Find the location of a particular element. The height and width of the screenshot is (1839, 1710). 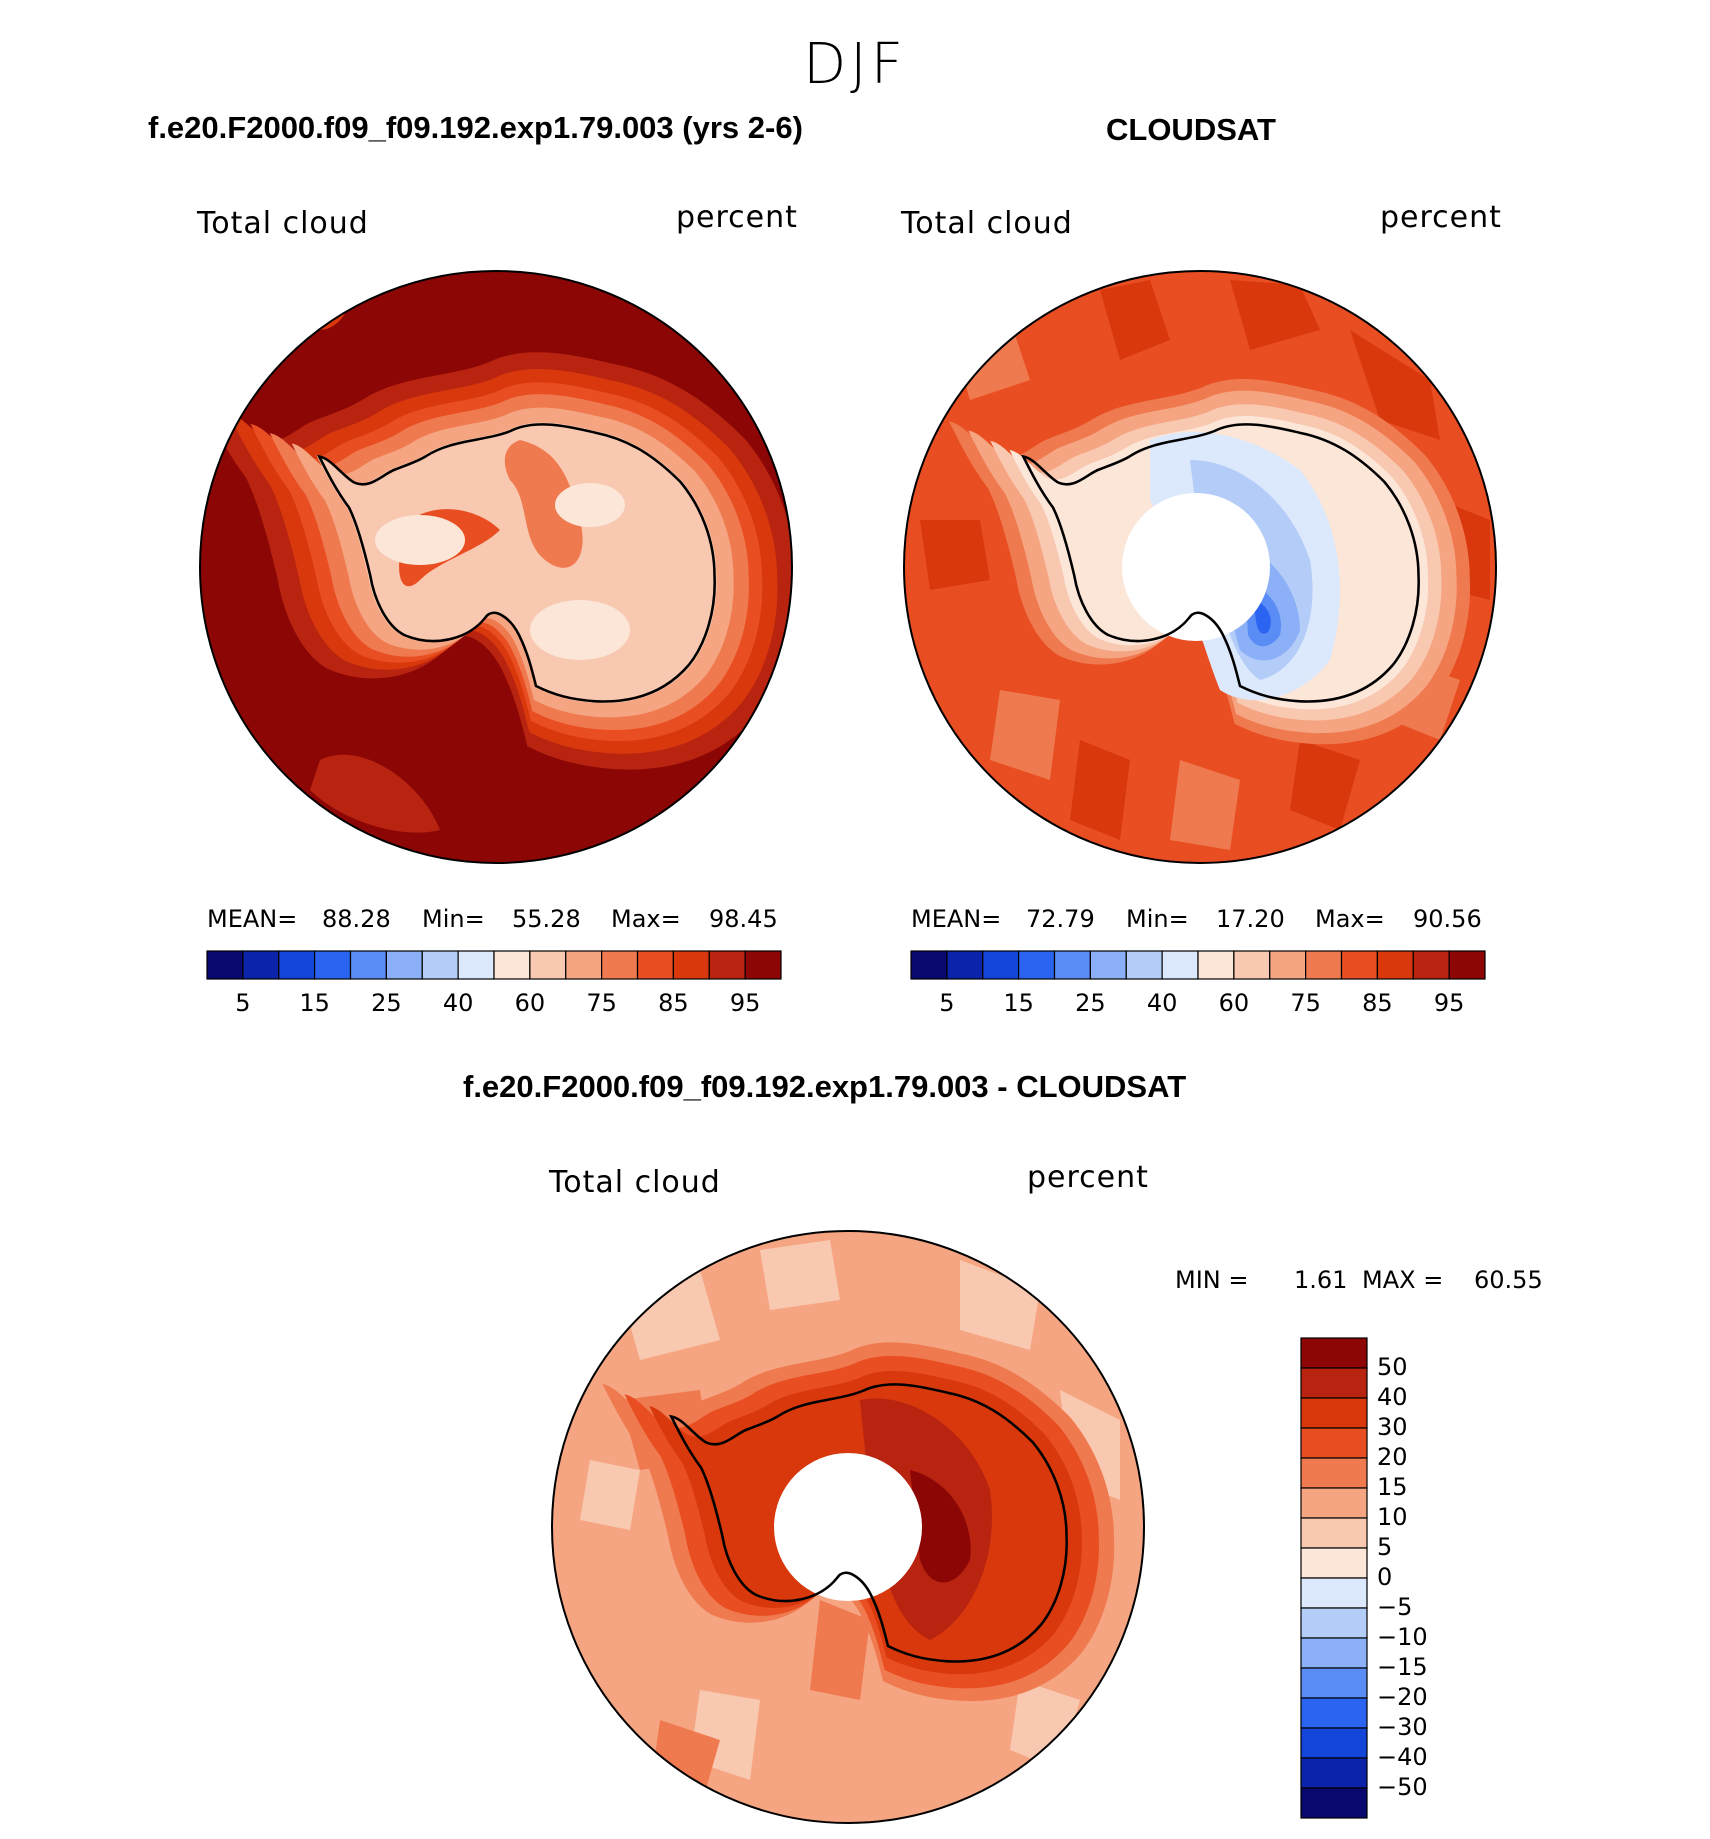

colorbar-tick-label: −10 is located at coordinates (1402, 1637).